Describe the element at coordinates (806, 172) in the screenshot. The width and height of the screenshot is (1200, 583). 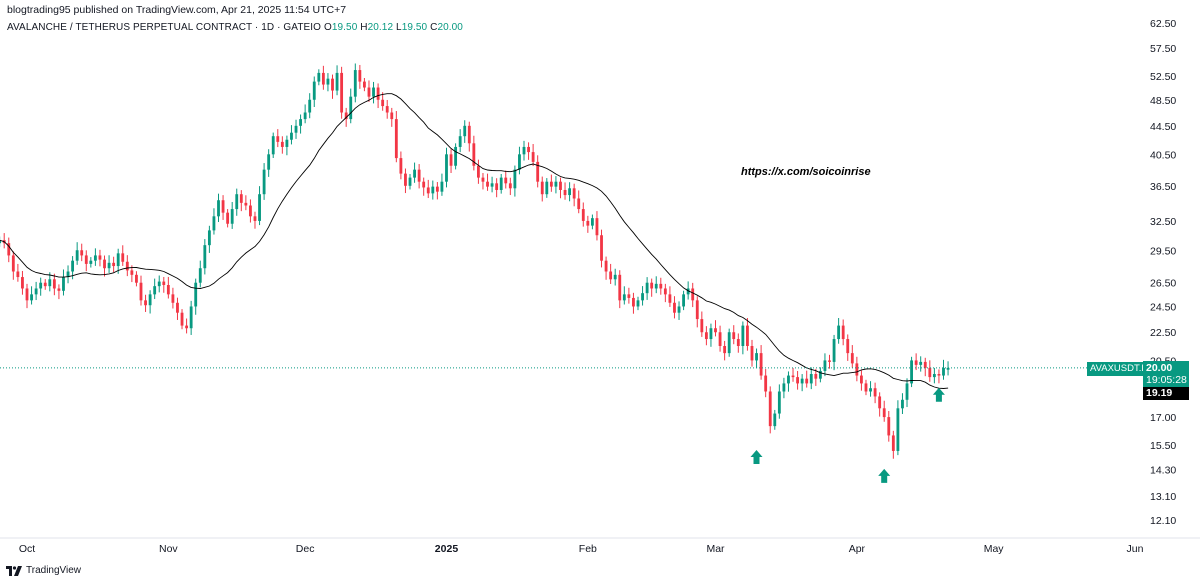
I see `watermark-link: https://x.com/soicoinrise` at that location.